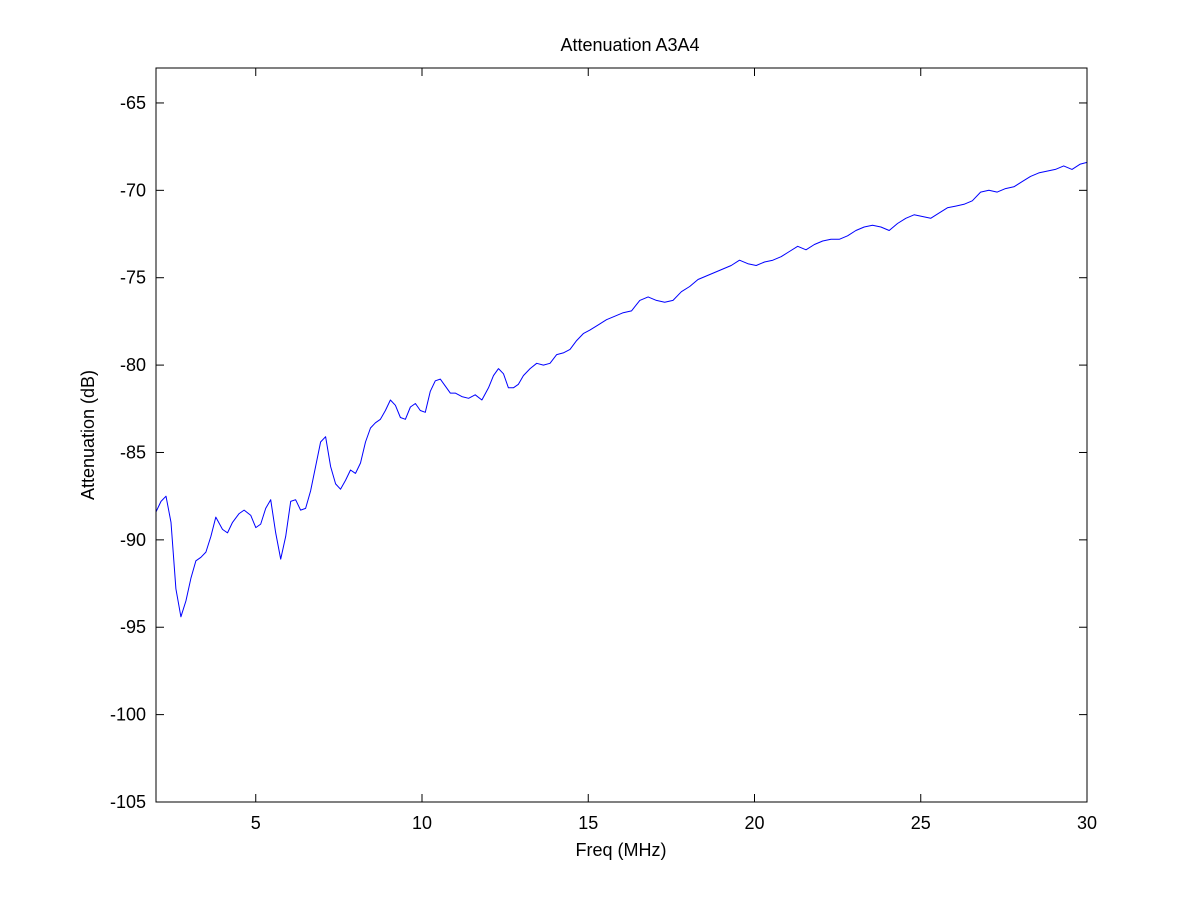  I want to click on y-tick-label: -90, so click(133, 540).